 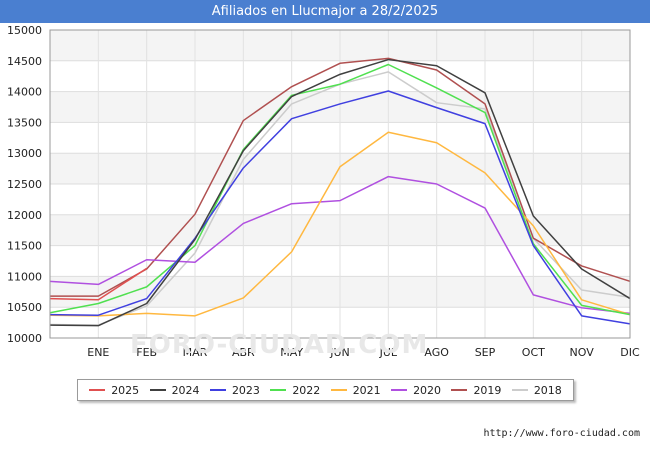 What do you see at coordinates (24, 307) in the screenshot?
I see `y-tick-label: 10500` at bounding box center [24, 307].